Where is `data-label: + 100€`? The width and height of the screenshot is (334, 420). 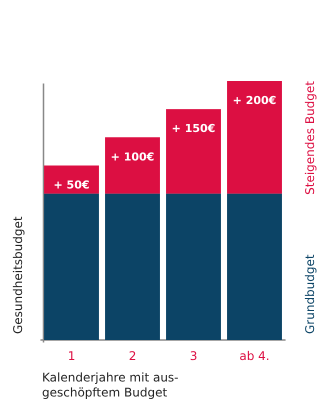
data-label: + 100€ is located at coordinates (132, 157).